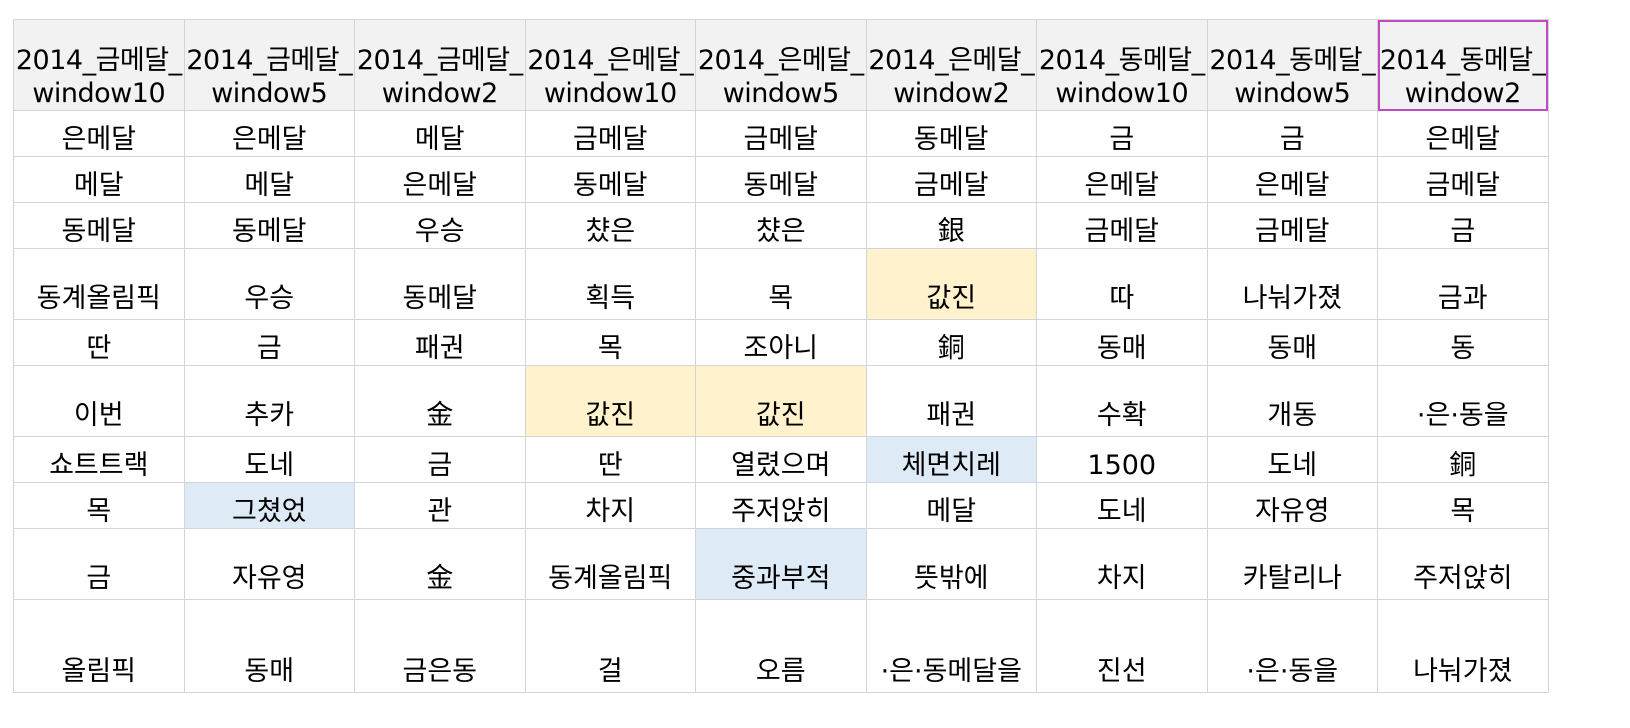  Describe the element at coordinates (1463, 342) in the screenshot. I see `table-cell: 동` at that location.